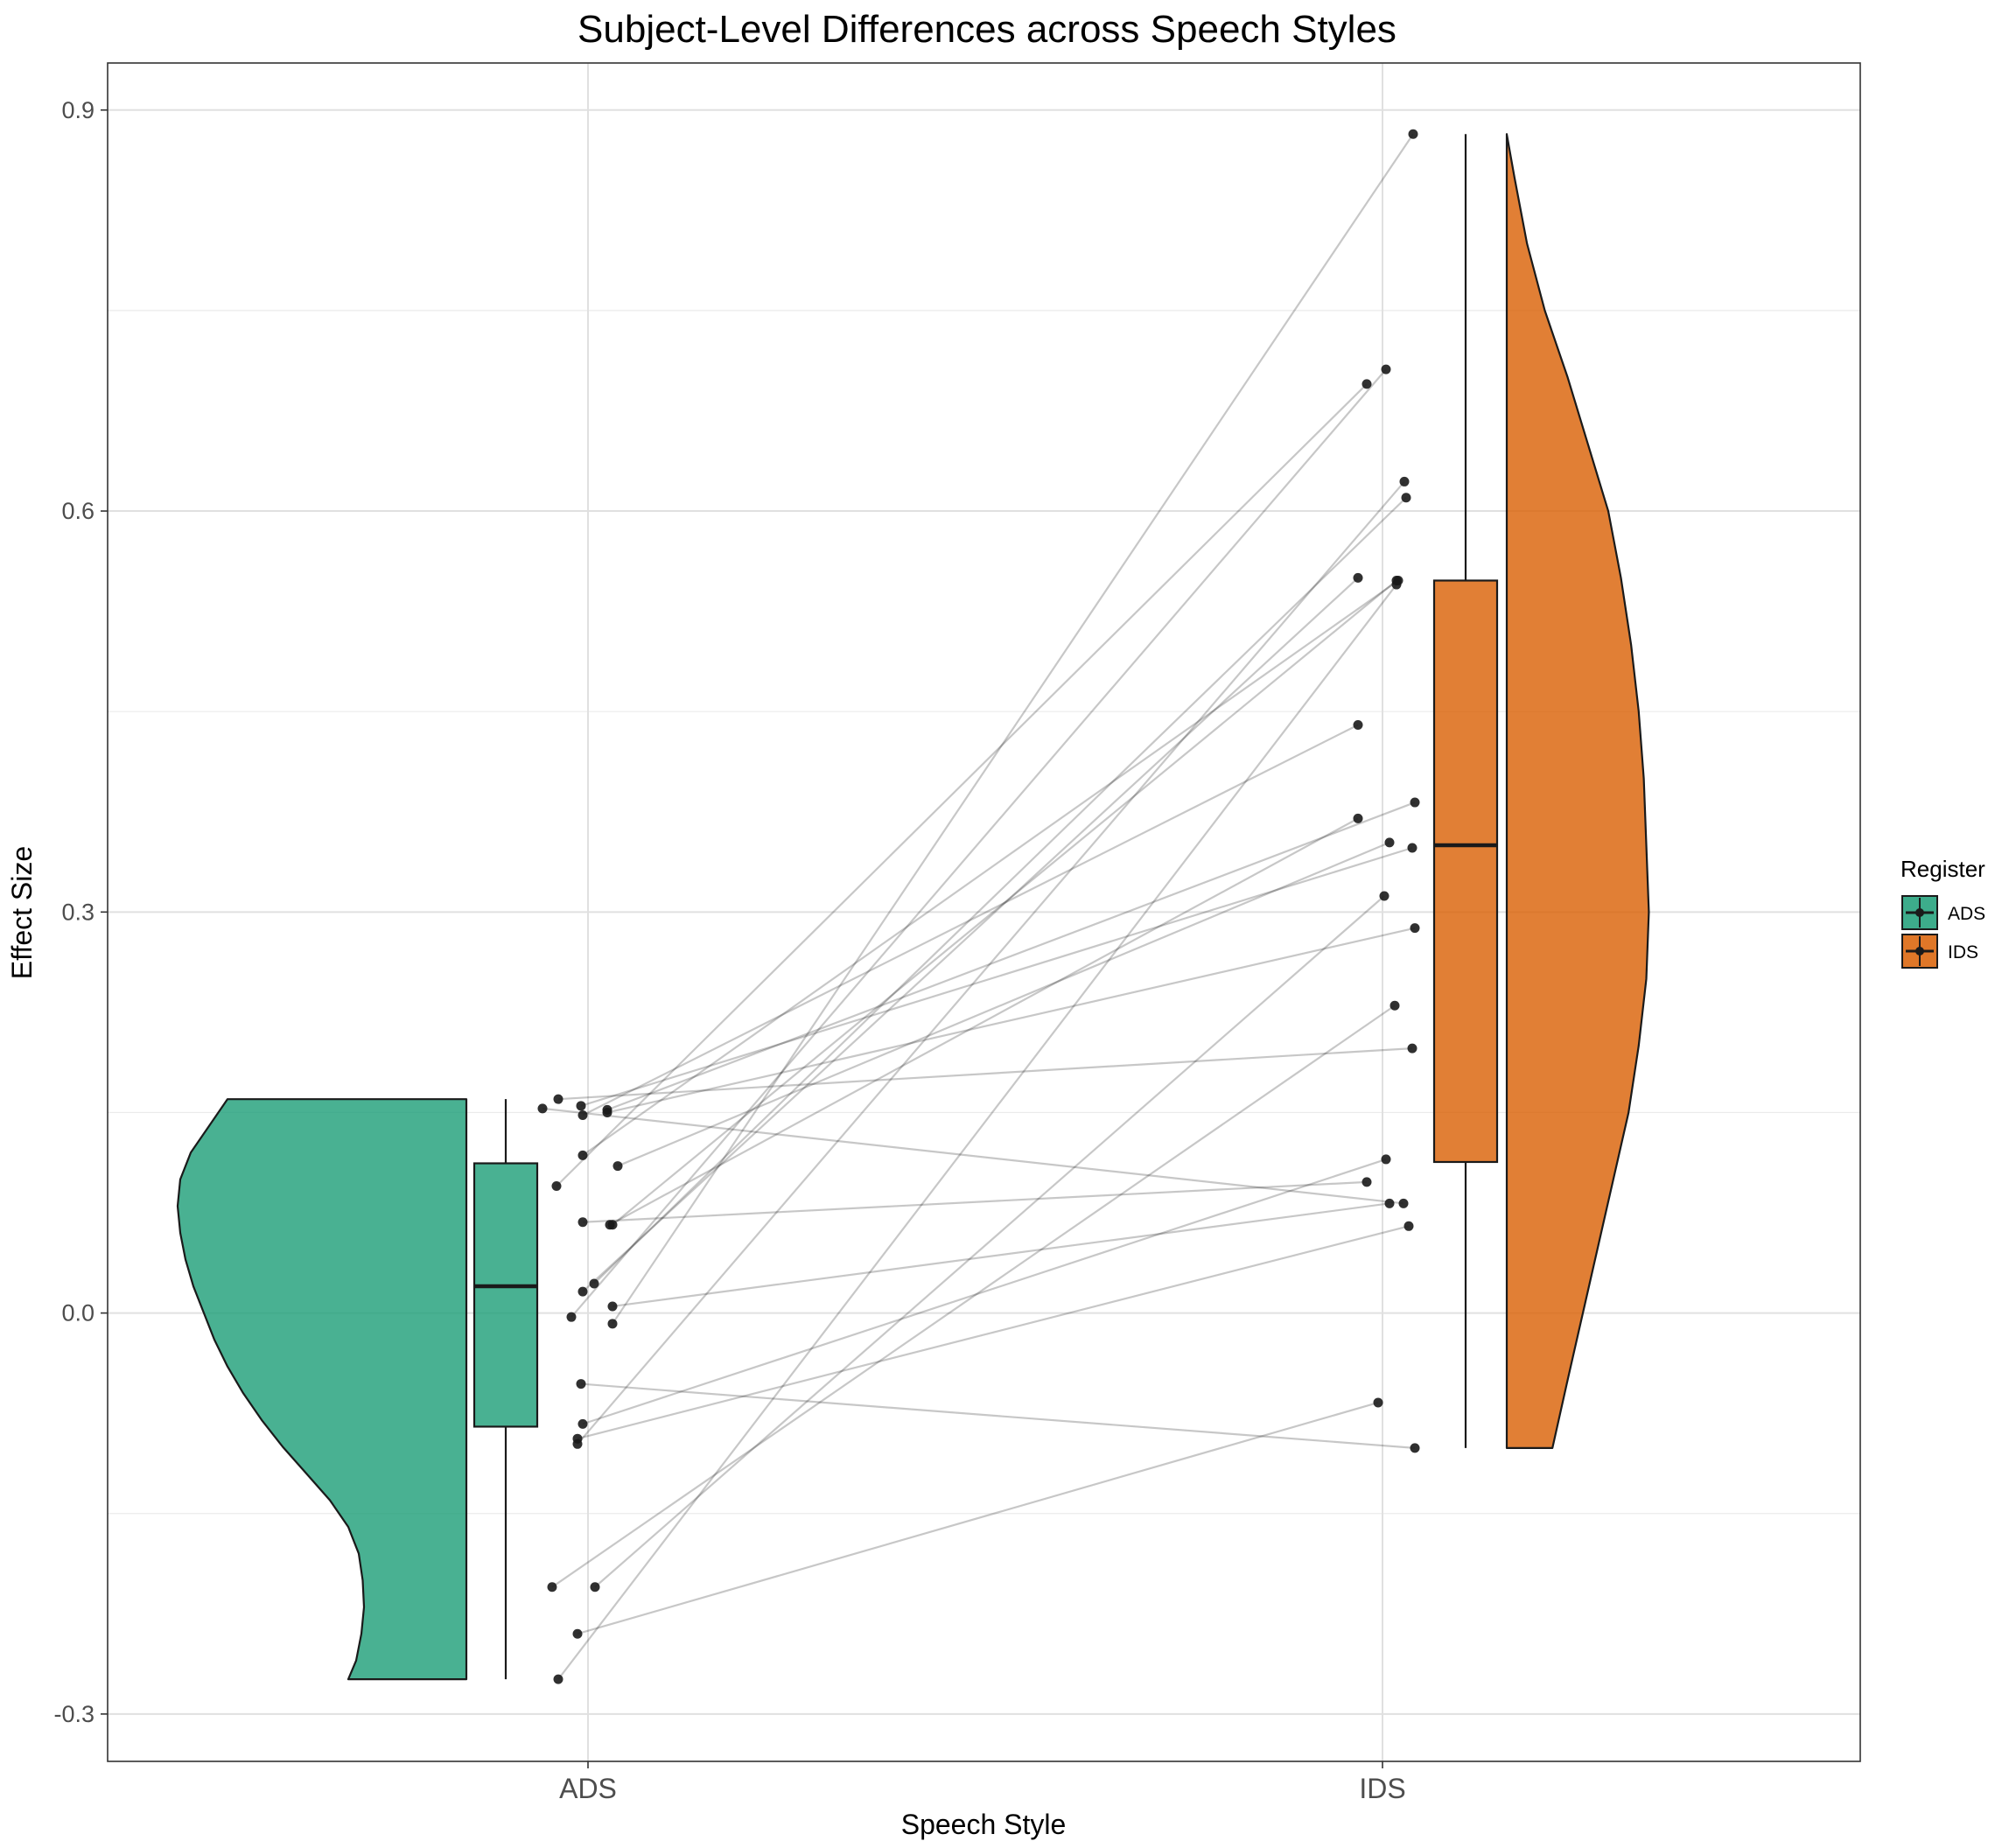 The height and width of the screenshot is (1848, 2016). Describe the element at coordinates (1963, 952) in the screenshot. I see `legend-label-ids: IDS` at that location.